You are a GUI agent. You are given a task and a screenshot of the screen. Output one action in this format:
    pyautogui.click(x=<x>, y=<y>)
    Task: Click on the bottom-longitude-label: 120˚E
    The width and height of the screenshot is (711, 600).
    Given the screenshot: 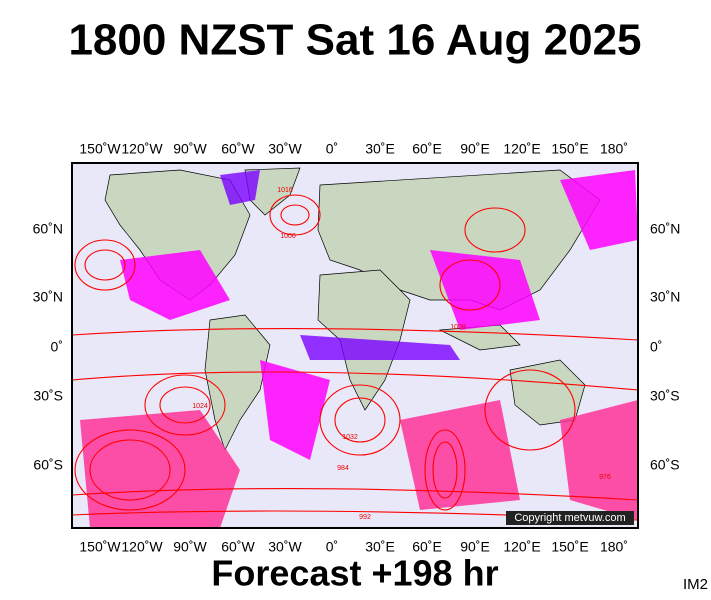 What is the action you would take?
    pyautogui.click(x=521, y=547)
    